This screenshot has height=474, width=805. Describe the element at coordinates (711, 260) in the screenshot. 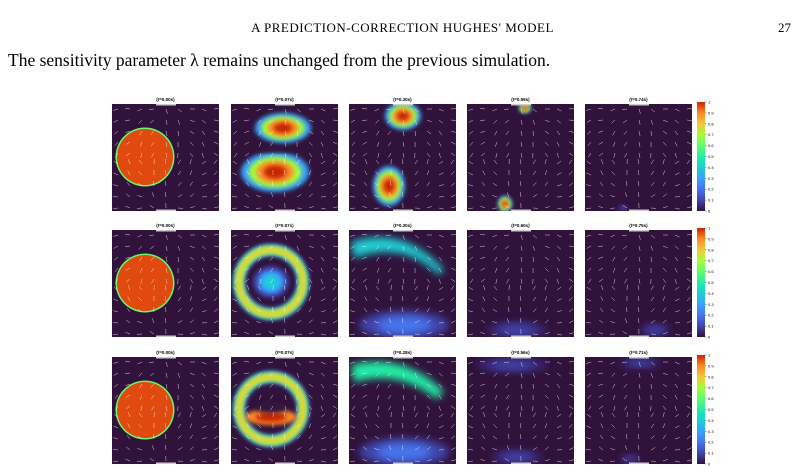

I see `colorbar-tick-label: 0.7` at that location.